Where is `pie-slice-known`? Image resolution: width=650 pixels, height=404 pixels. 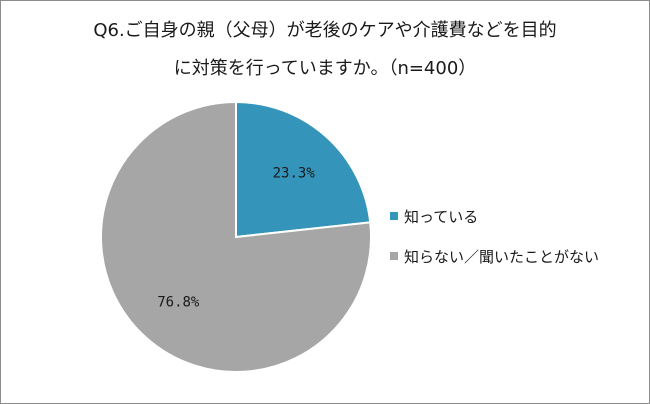 pie-slice-known is located at coordinates (303, 169).